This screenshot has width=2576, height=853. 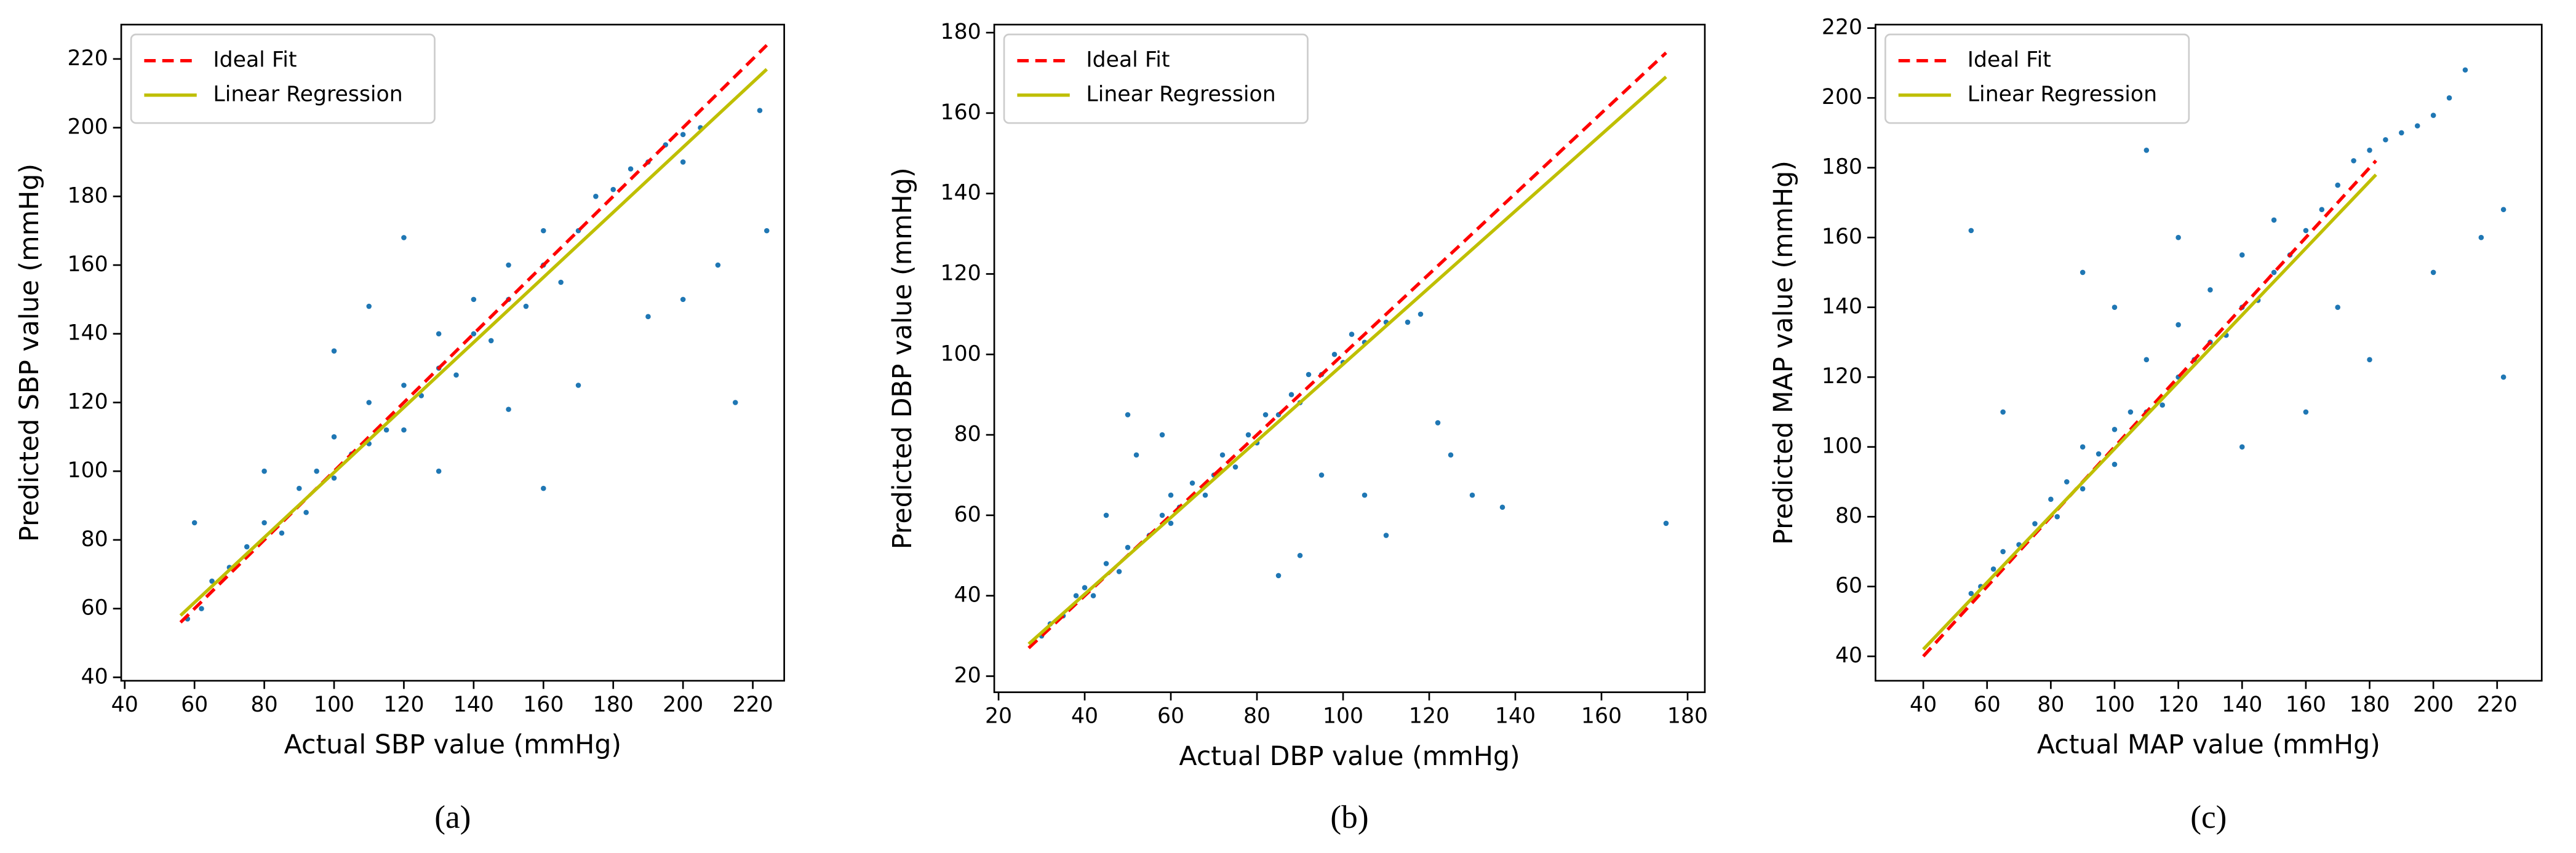 I want to click on caption: (c), so click(x=2208, y=816).